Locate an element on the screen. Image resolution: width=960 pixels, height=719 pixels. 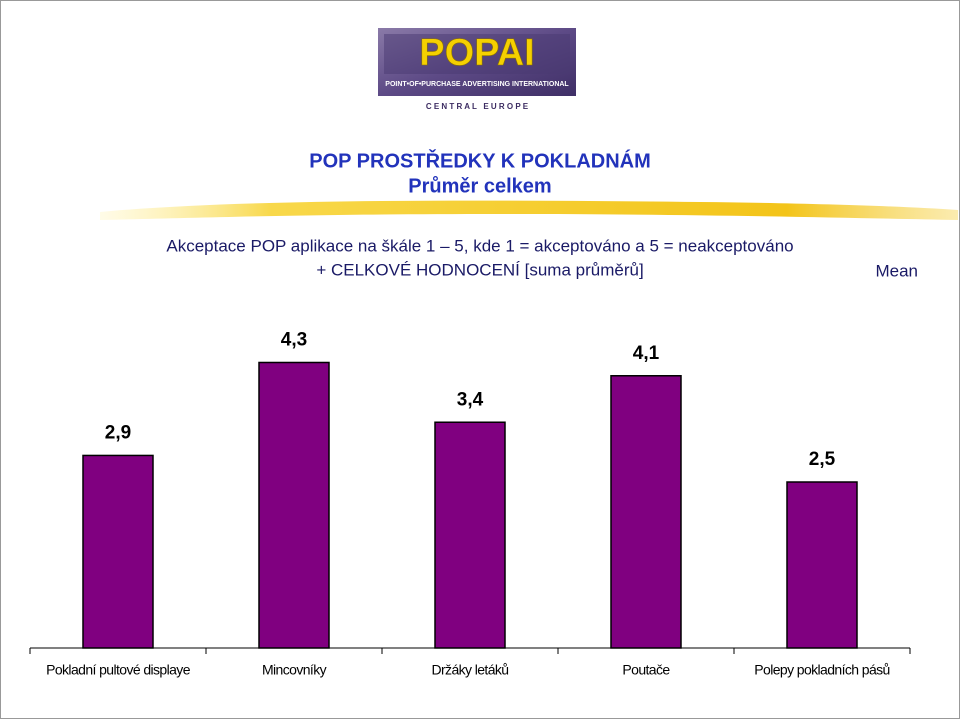
data-label: 4,3 is located at coordinates (294, 339).